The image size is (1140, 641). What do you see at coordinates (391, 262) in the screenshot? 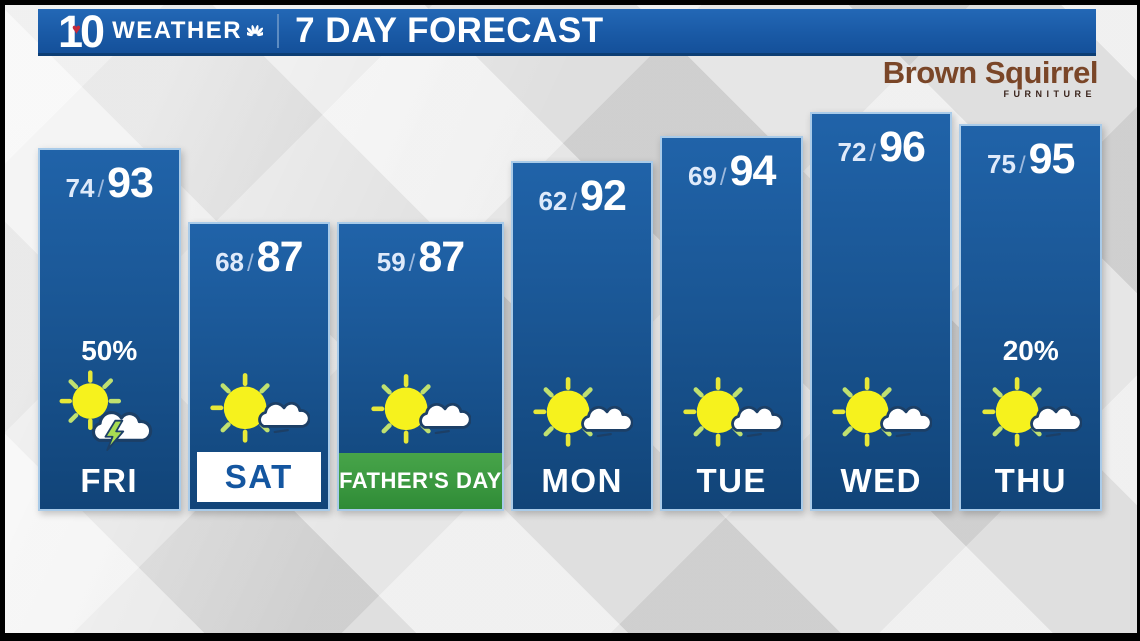
I see `low-temp: 59` at bounding box center [391, 262].